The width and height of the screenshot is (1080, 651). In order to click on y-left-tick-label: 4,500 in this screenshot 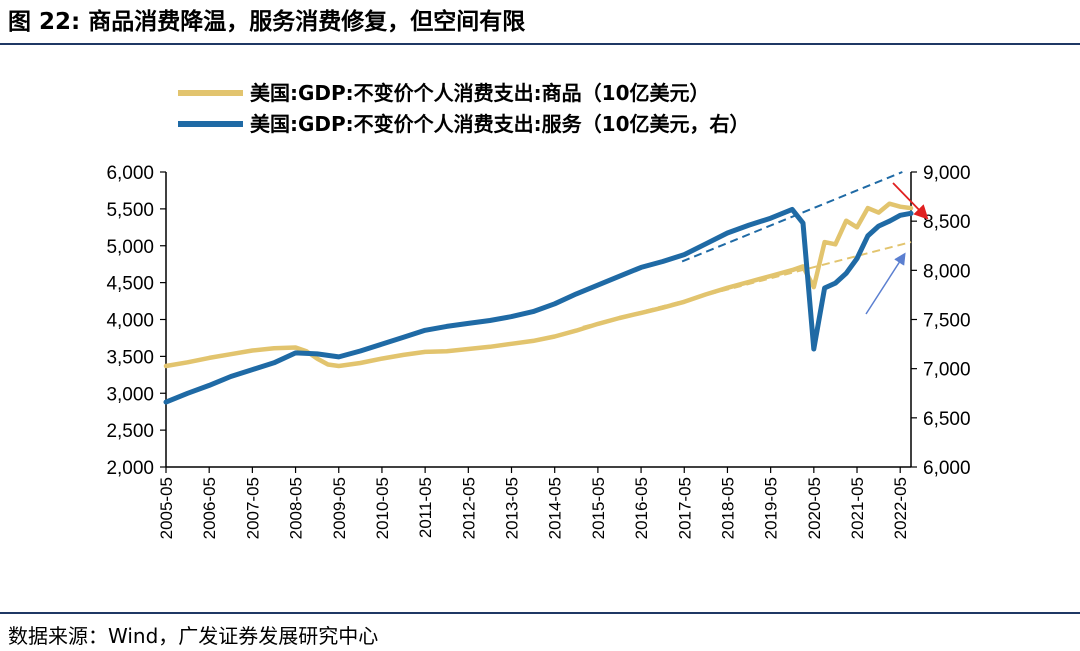, I will do `click(130, 284)`.